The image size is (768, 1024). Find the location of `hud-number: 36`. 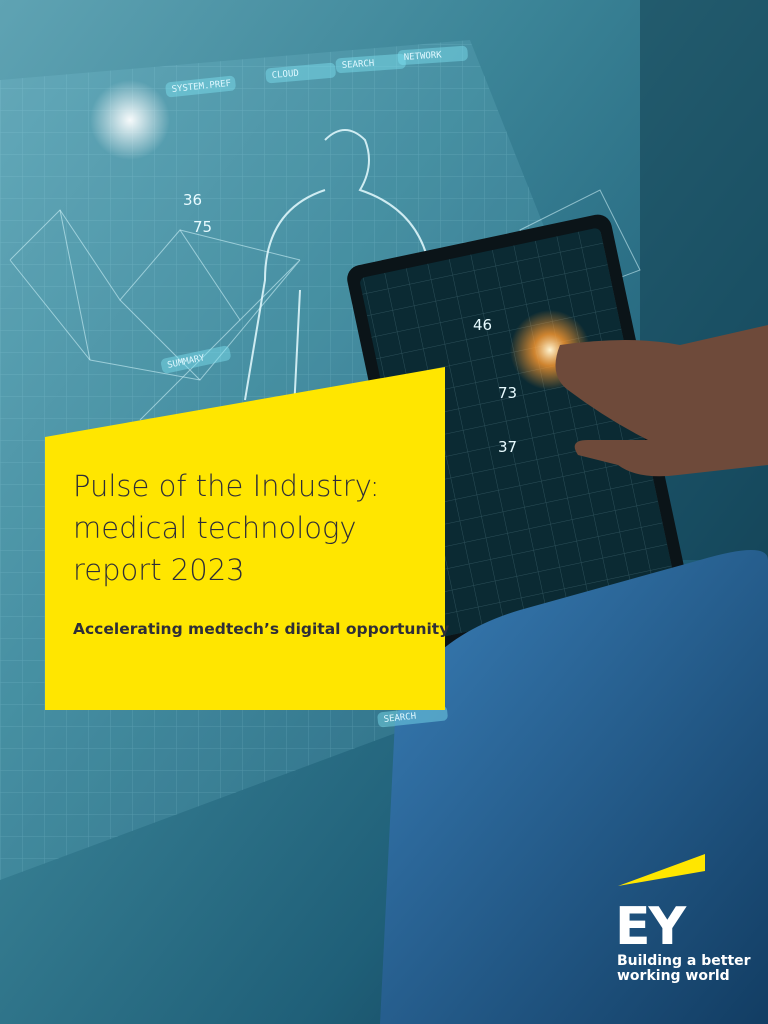

hud-number: 36 is located at coordinates (192, 200).